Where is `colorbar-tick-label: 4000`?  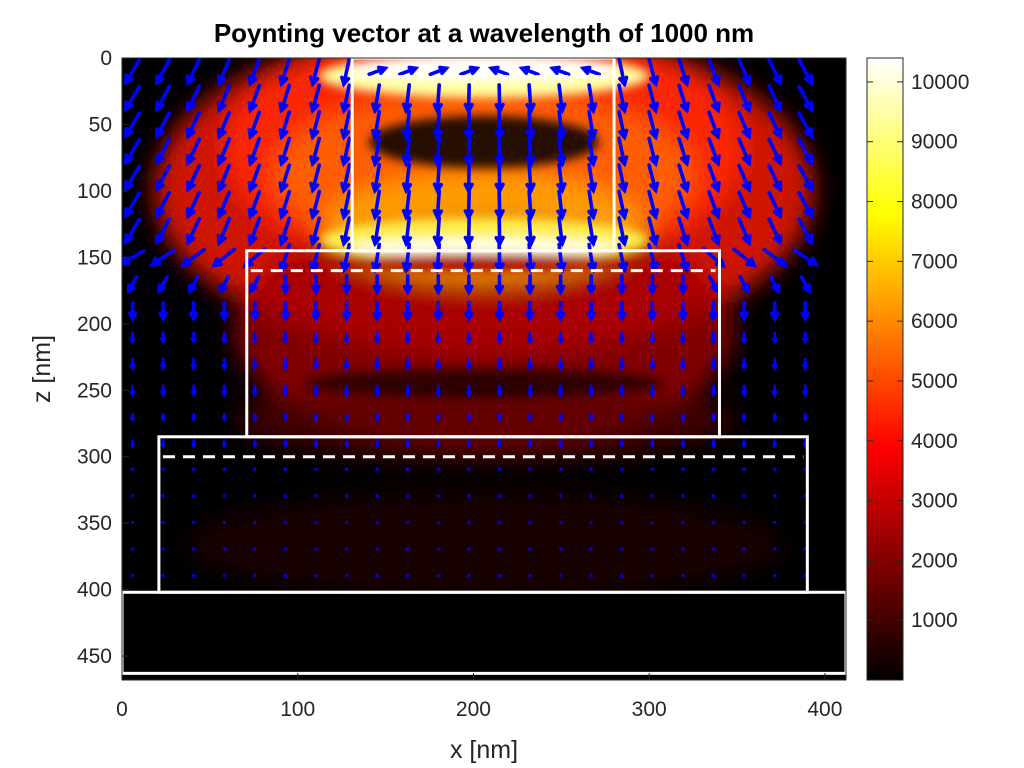
colorbar-tick-label: 4000 is located at coordinates (934, 441).